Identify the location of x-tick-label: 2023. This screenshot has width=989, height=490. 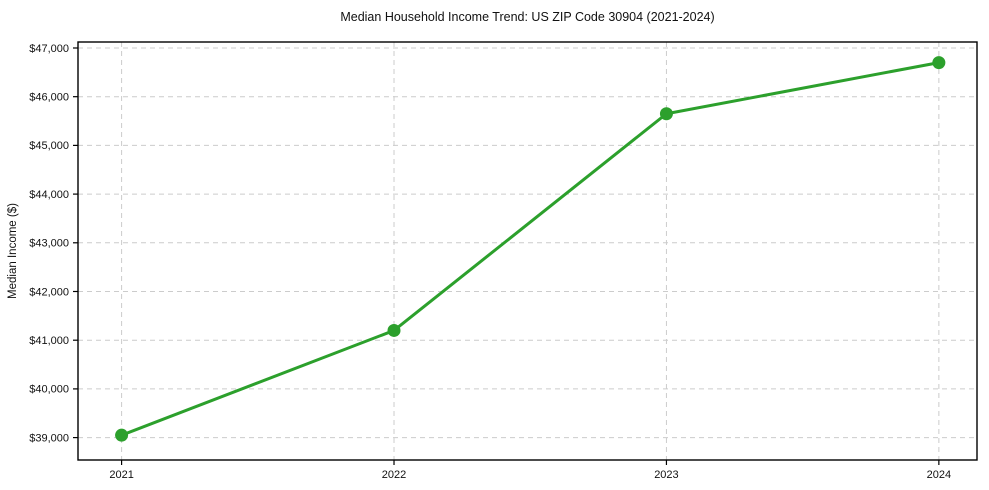
(666, 475).